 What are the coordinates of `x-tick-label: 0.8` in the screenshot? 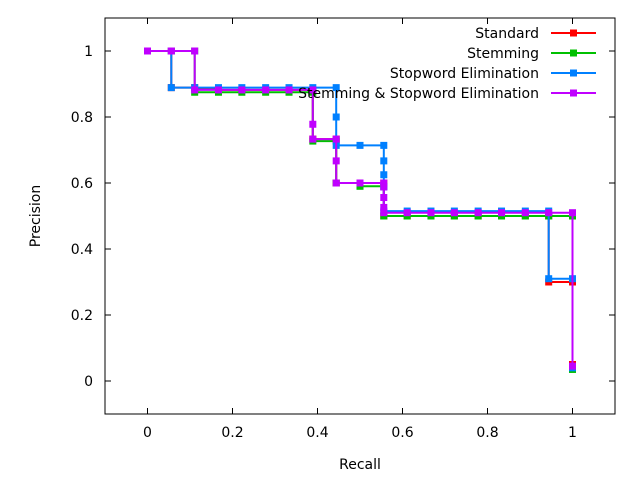 It's located at (487, 433).